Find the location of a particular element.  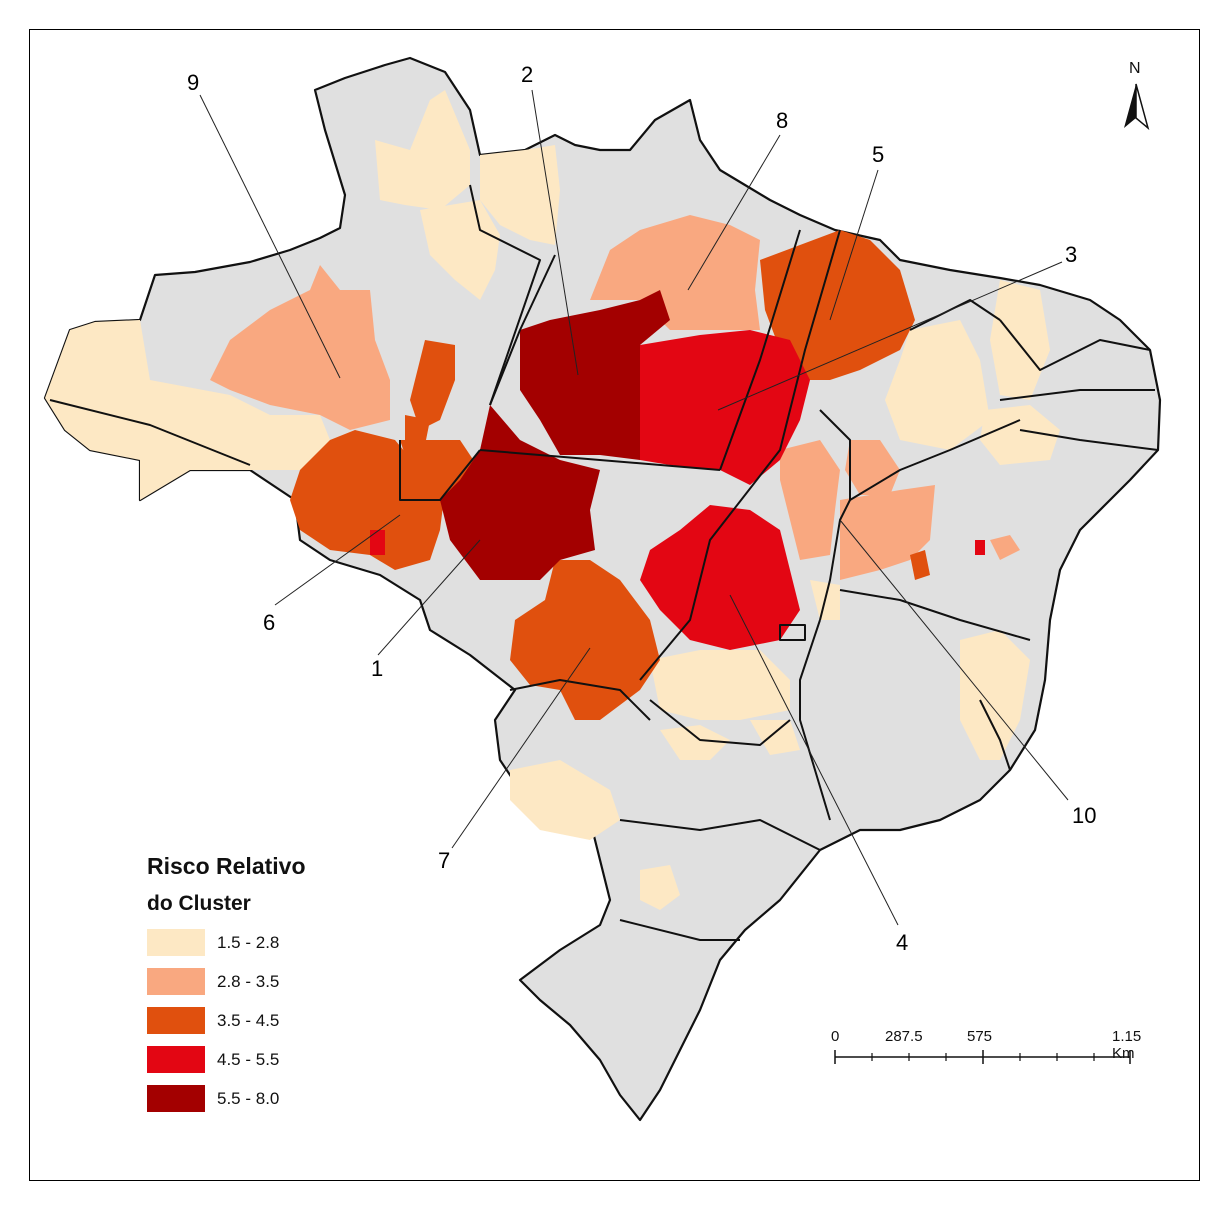

cluster-label-10: 10 is located at coordinates (1084, 815).